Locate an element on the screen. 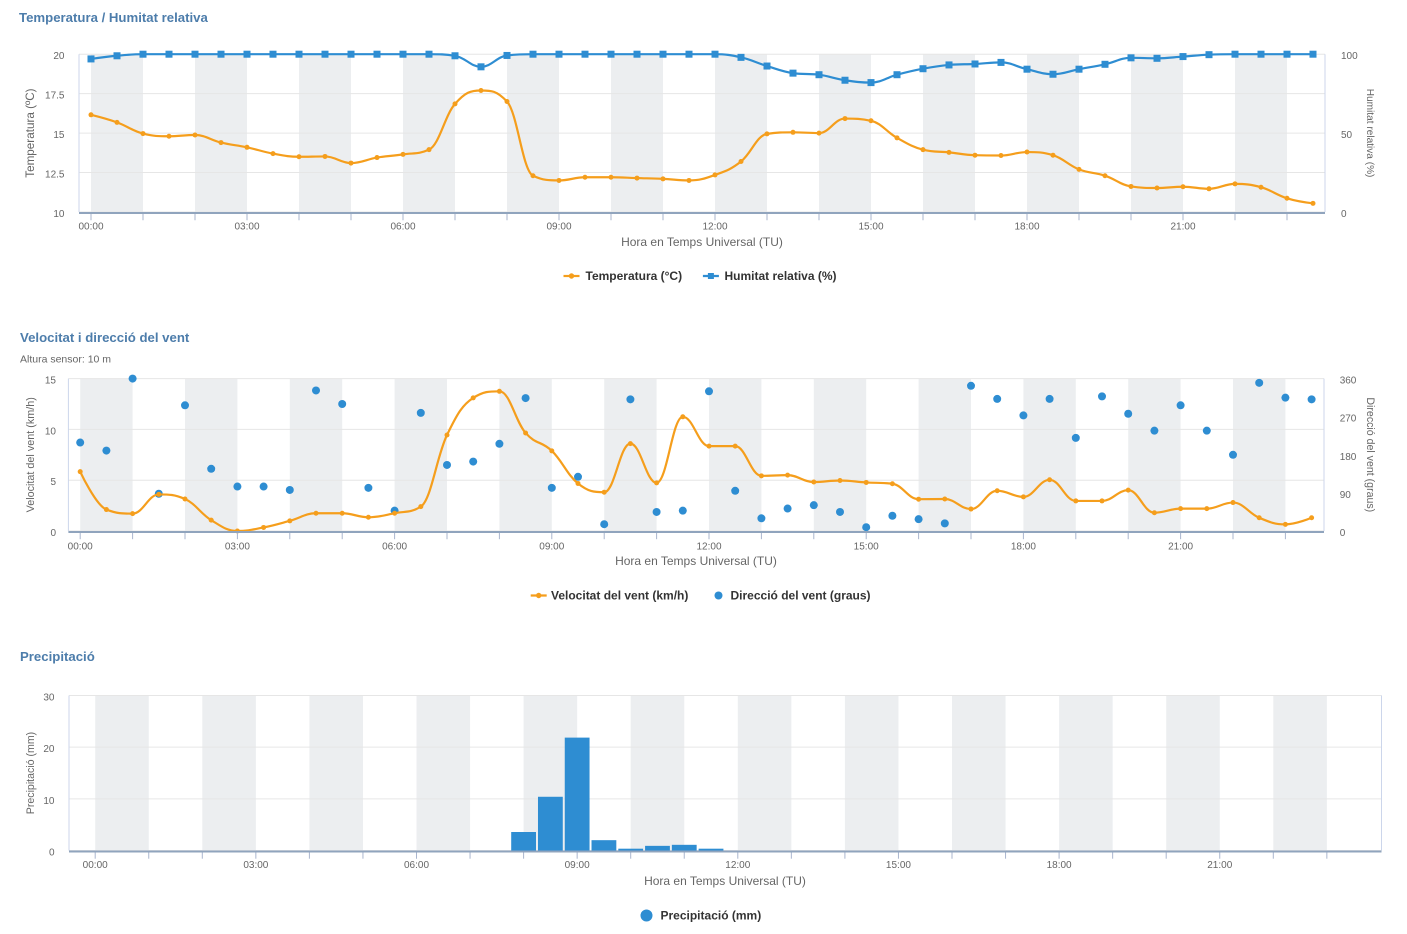  svg-text: 360 is located at coordinates (1348, 381).